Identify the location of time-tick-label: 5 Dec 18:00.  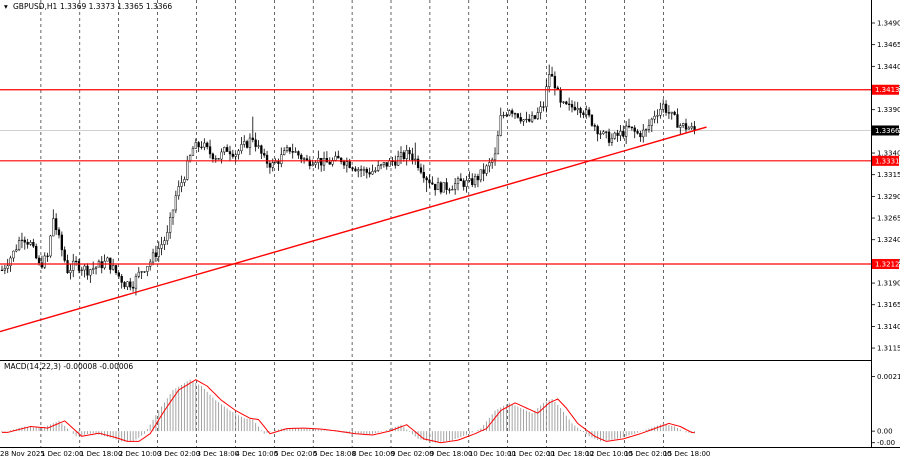
(334, 454).